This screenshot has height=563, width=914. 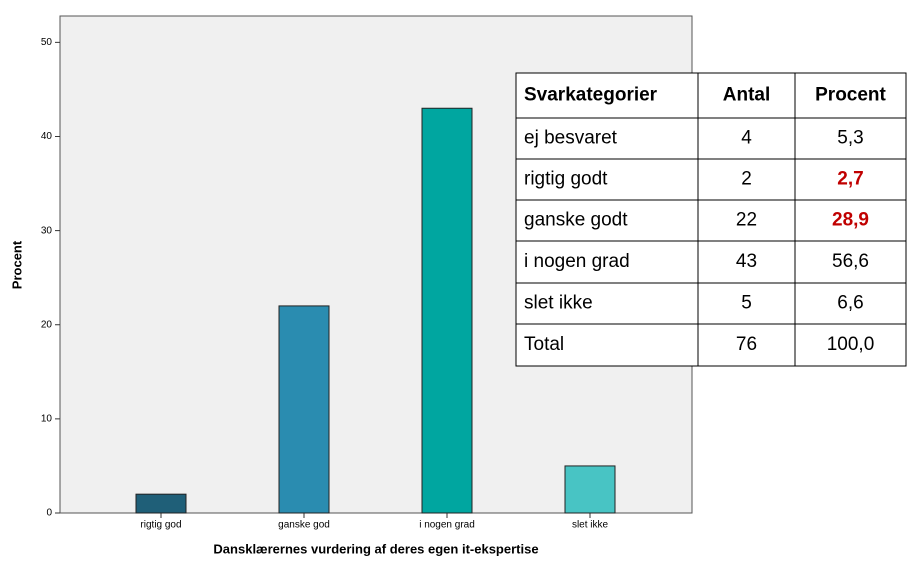 What do you see at coordinates (566, 179) in the screenshot?
I see `table-cell: rigtig godt` at bounding box center [566, 179].